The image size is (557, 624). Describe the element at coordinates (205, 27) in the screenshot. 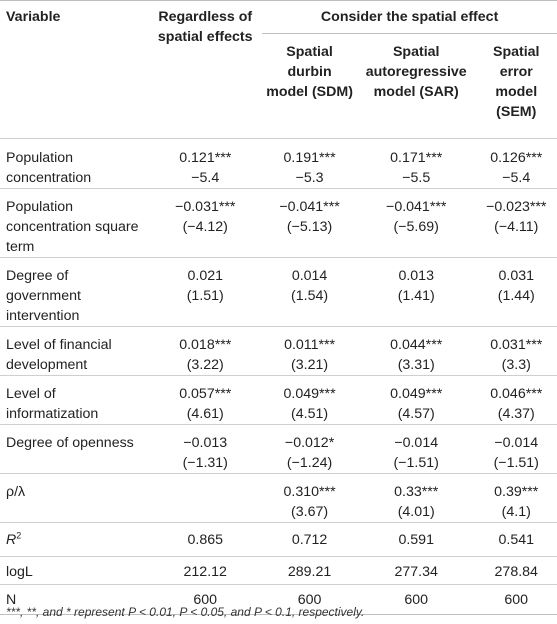

I see `header-regardless: Regardless of spatial effects` at that location.